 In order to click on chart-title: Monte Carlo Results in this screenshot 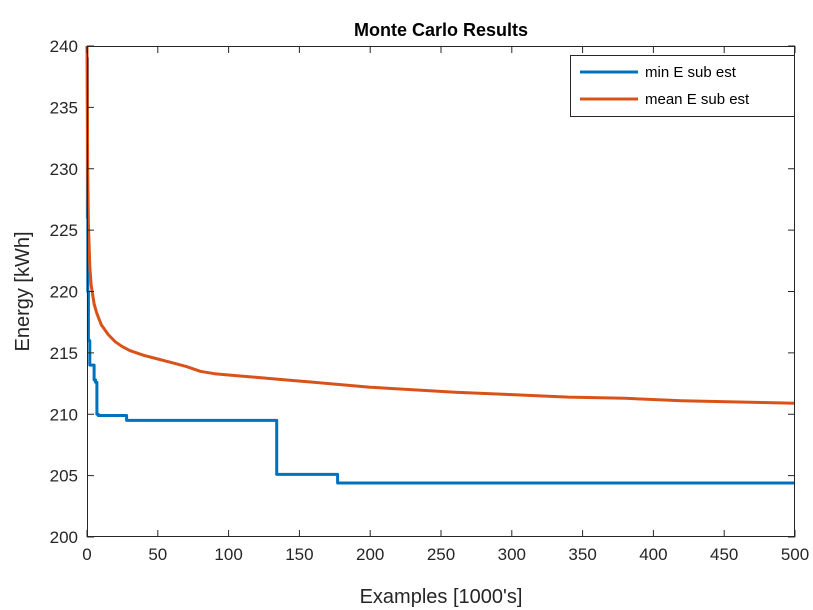, I will do `click(441, 30)`.